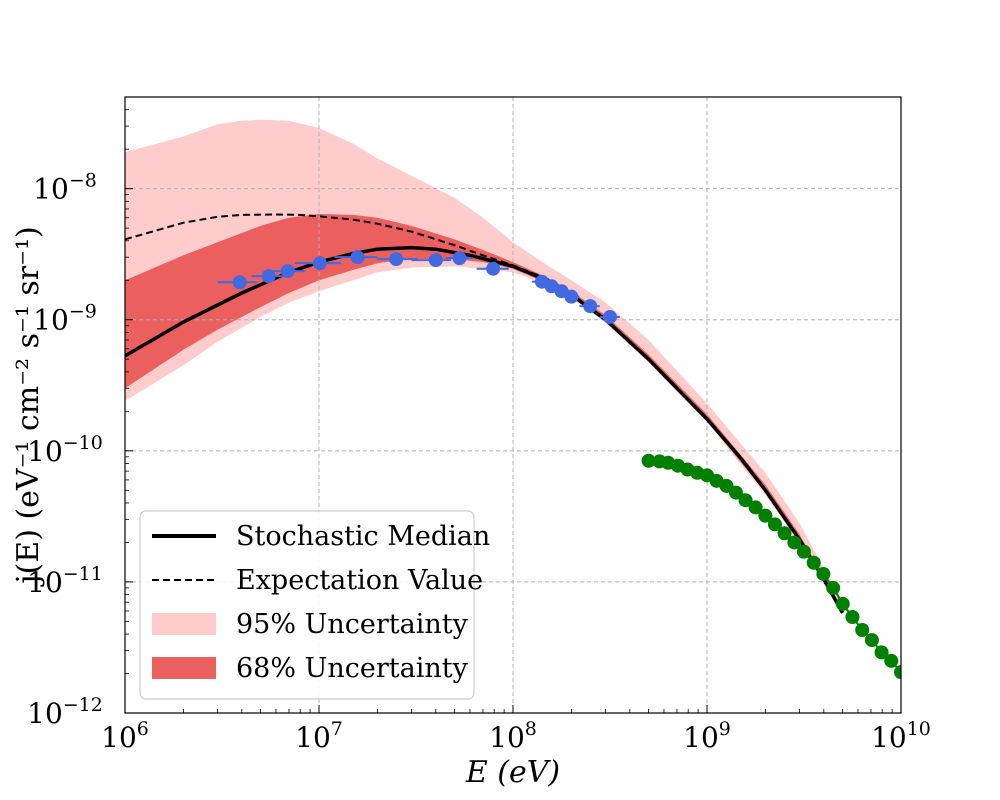  What do you see at coordinates (352, 668) in the screenshot?
I see `legend-label-68: 68% Uncertainty` at bounding box center [352, 668].